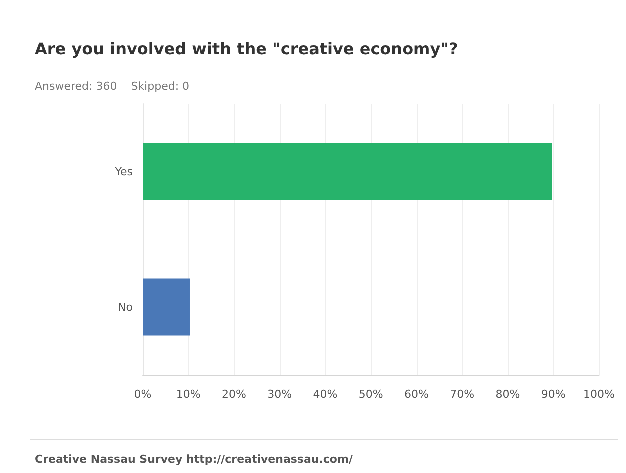  I want to click on chart-title: Are you involved with the "creative economy"?, so click(246, 49).